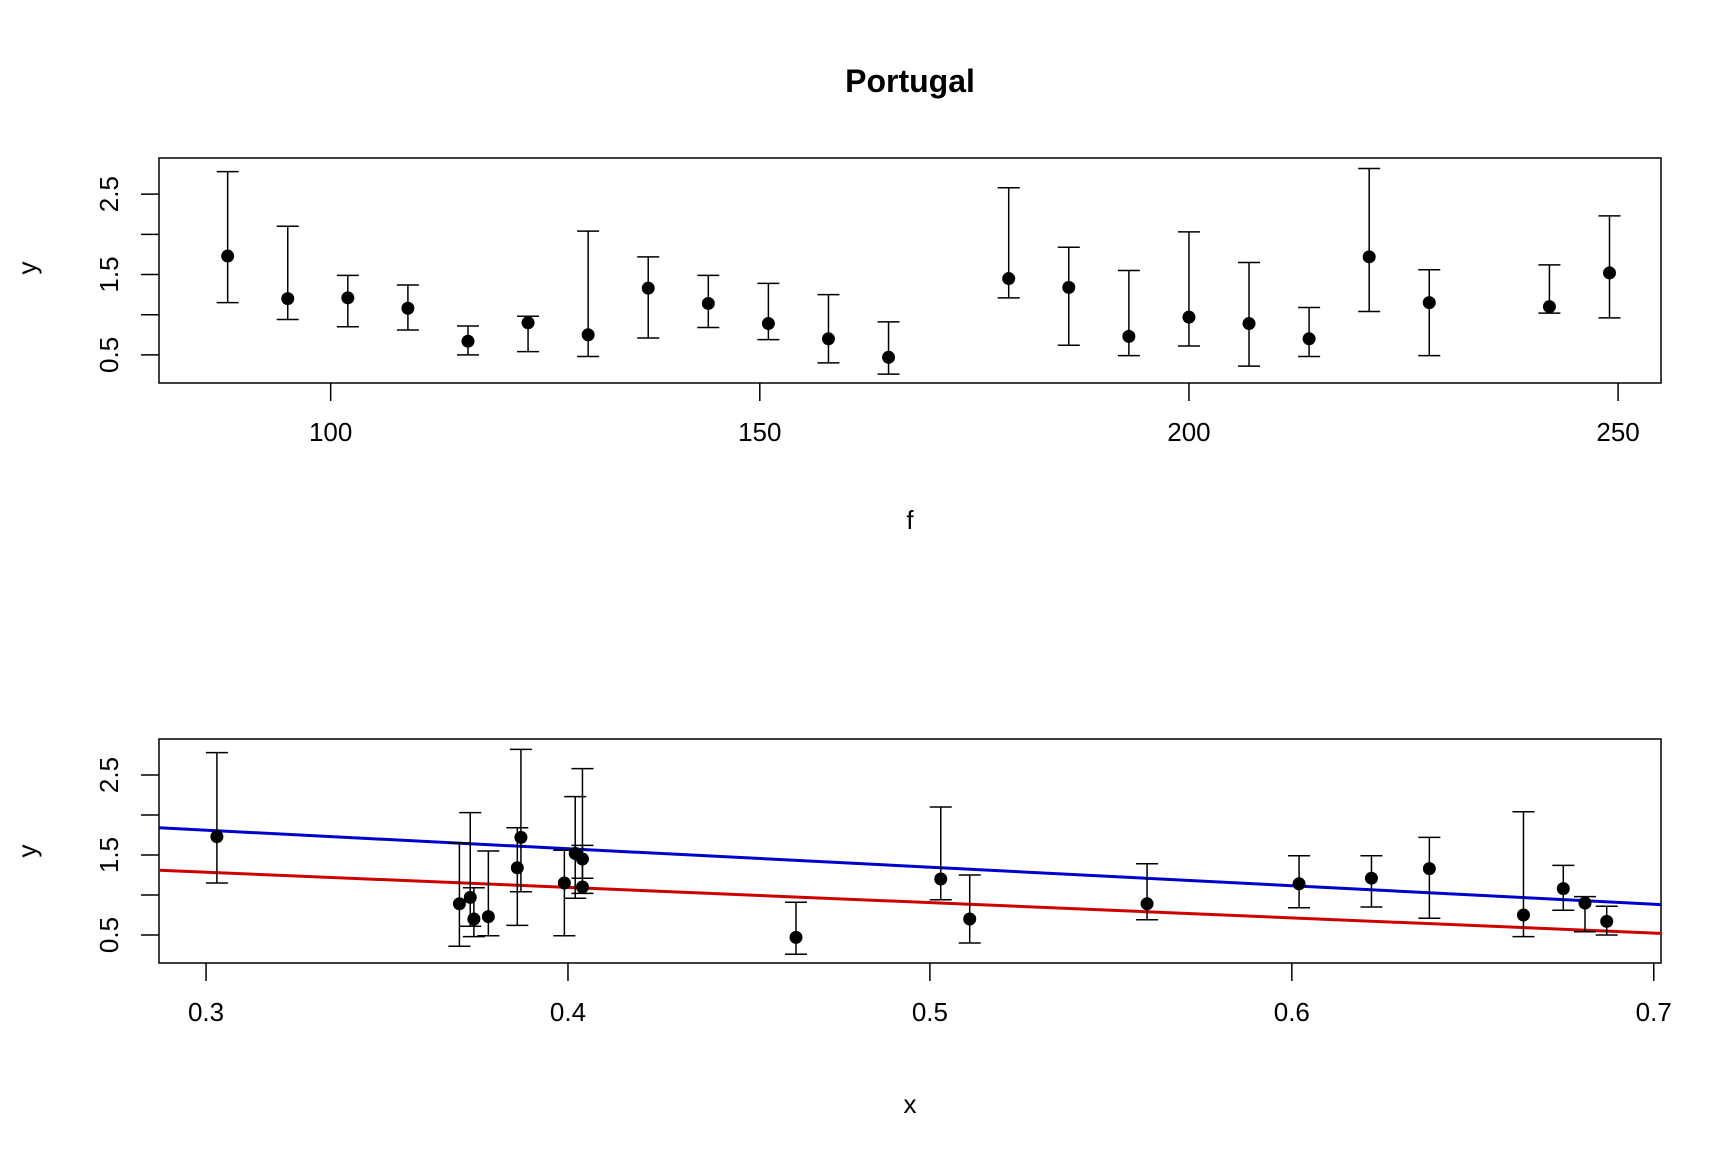  What do you see at coordinates (109, 355) in the screenshot?
I see `top-y-tick-label: 0.5` at bounding box center [109, 355].